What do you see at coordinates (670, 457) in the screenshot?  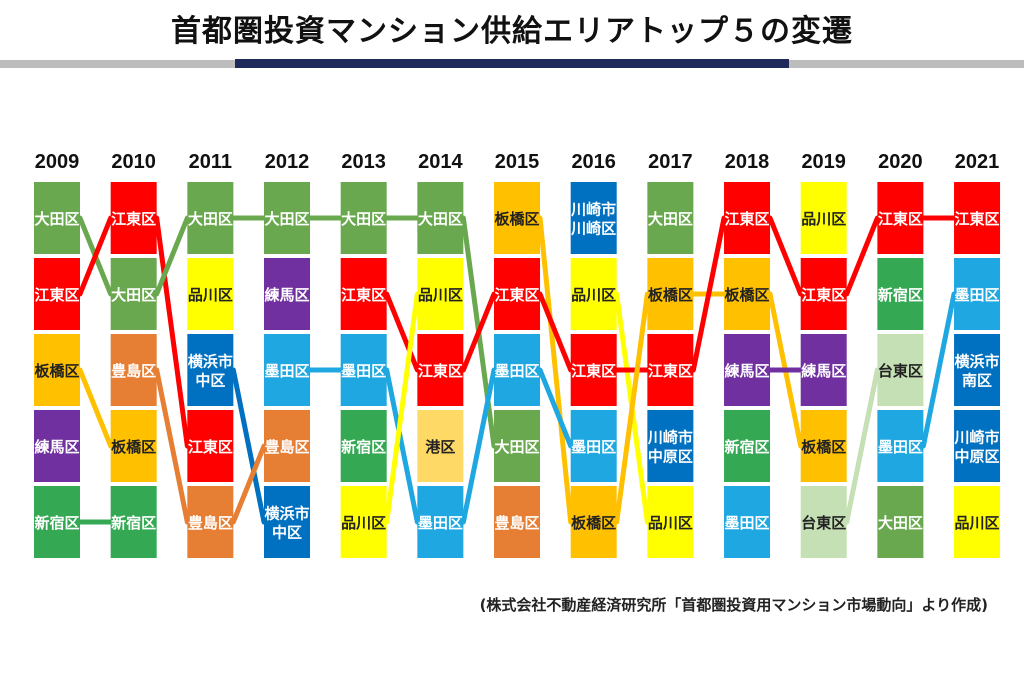 I see `area-label: 中原区` at bounding box center [670, 457].